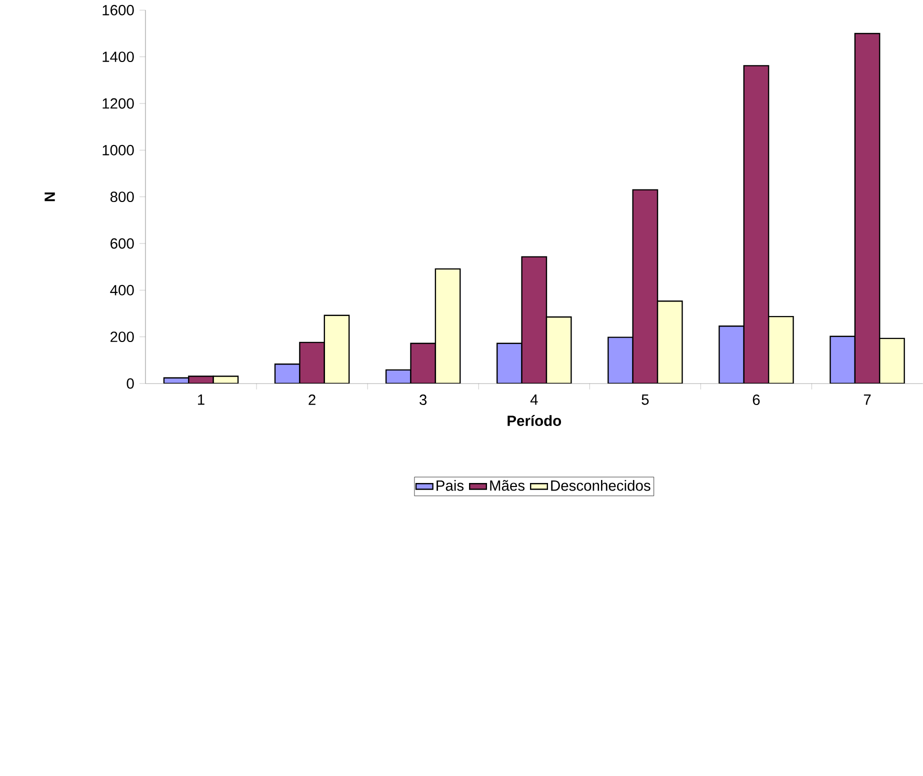 This screenshot has height=776, width=923. Describe the element at coordinates (312, 400) in the screenshot. I see `x-tick-label: 2` at that location.